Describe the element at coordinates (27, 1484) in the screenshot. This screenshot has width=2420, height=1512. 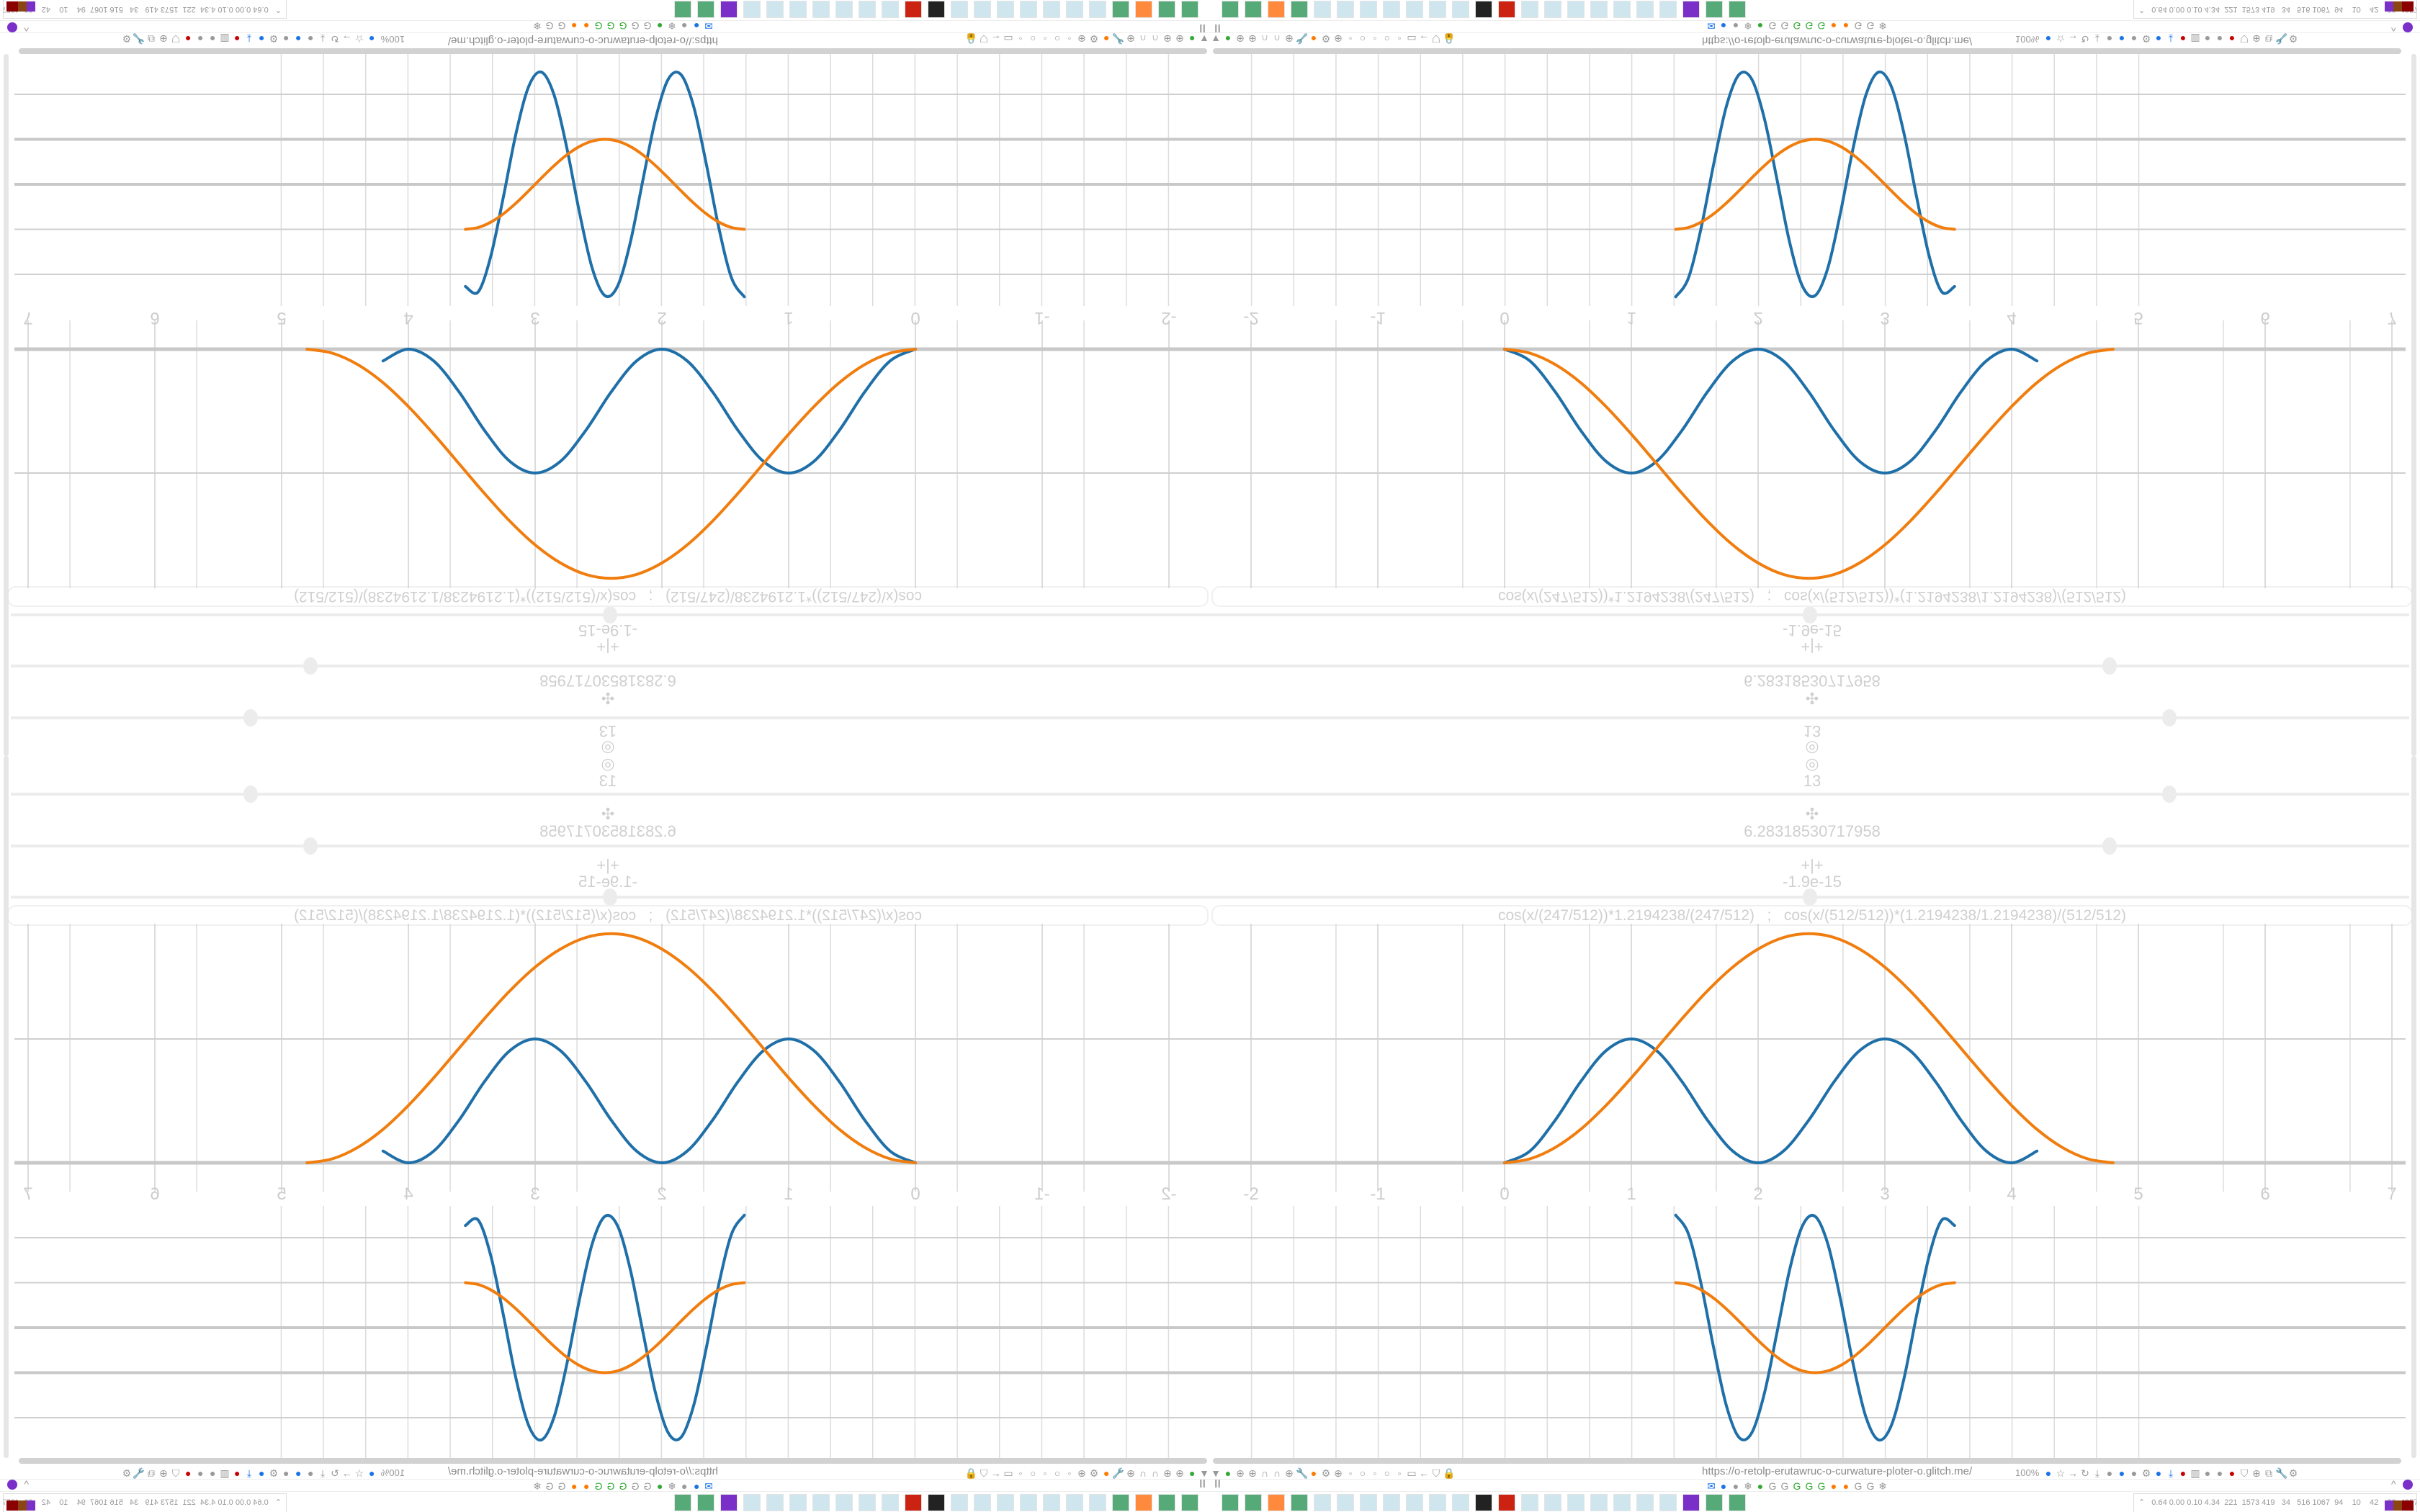
I see `chevron-up-icon: ^` at that location.